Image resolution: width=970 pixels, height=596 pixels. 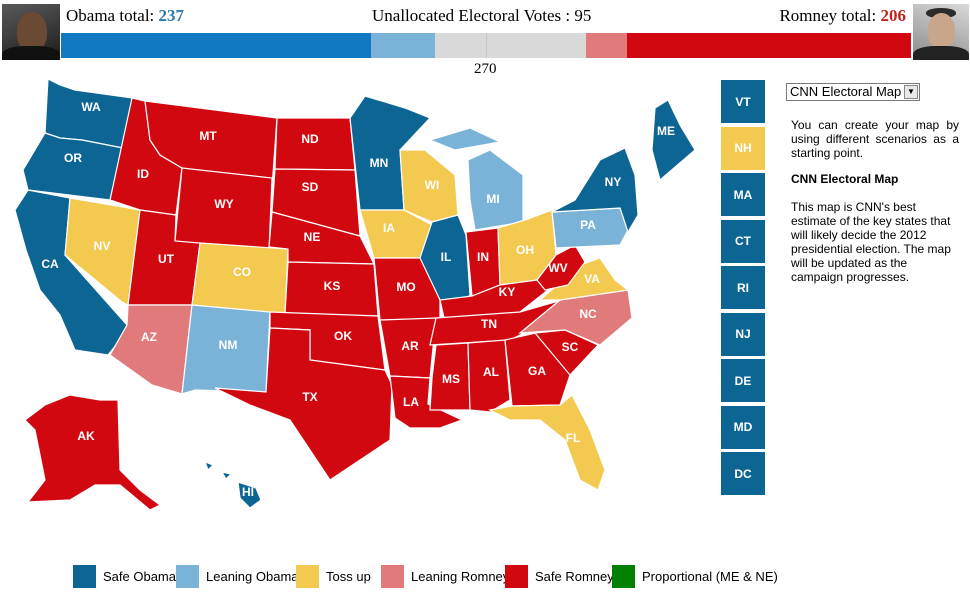 I want to click on state-label-mn: MN, so click(x=379, y=163).